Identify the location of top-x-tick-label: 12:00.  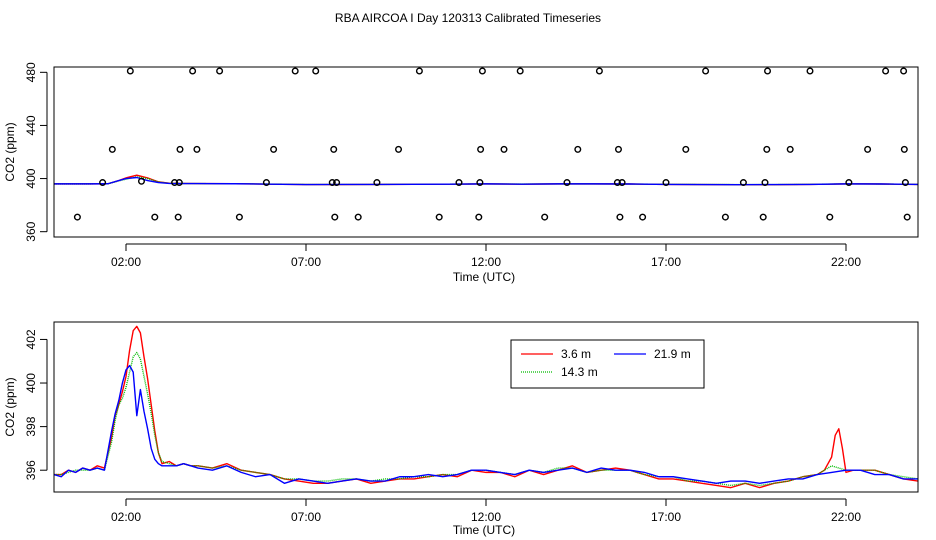
(486, 262).